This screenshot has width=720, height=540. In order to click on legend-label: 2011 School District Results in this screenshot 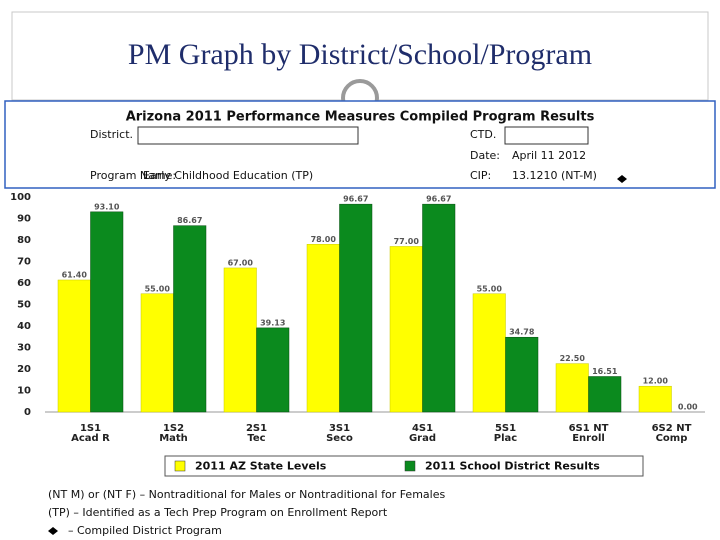, I will do `click(512, 466)`.